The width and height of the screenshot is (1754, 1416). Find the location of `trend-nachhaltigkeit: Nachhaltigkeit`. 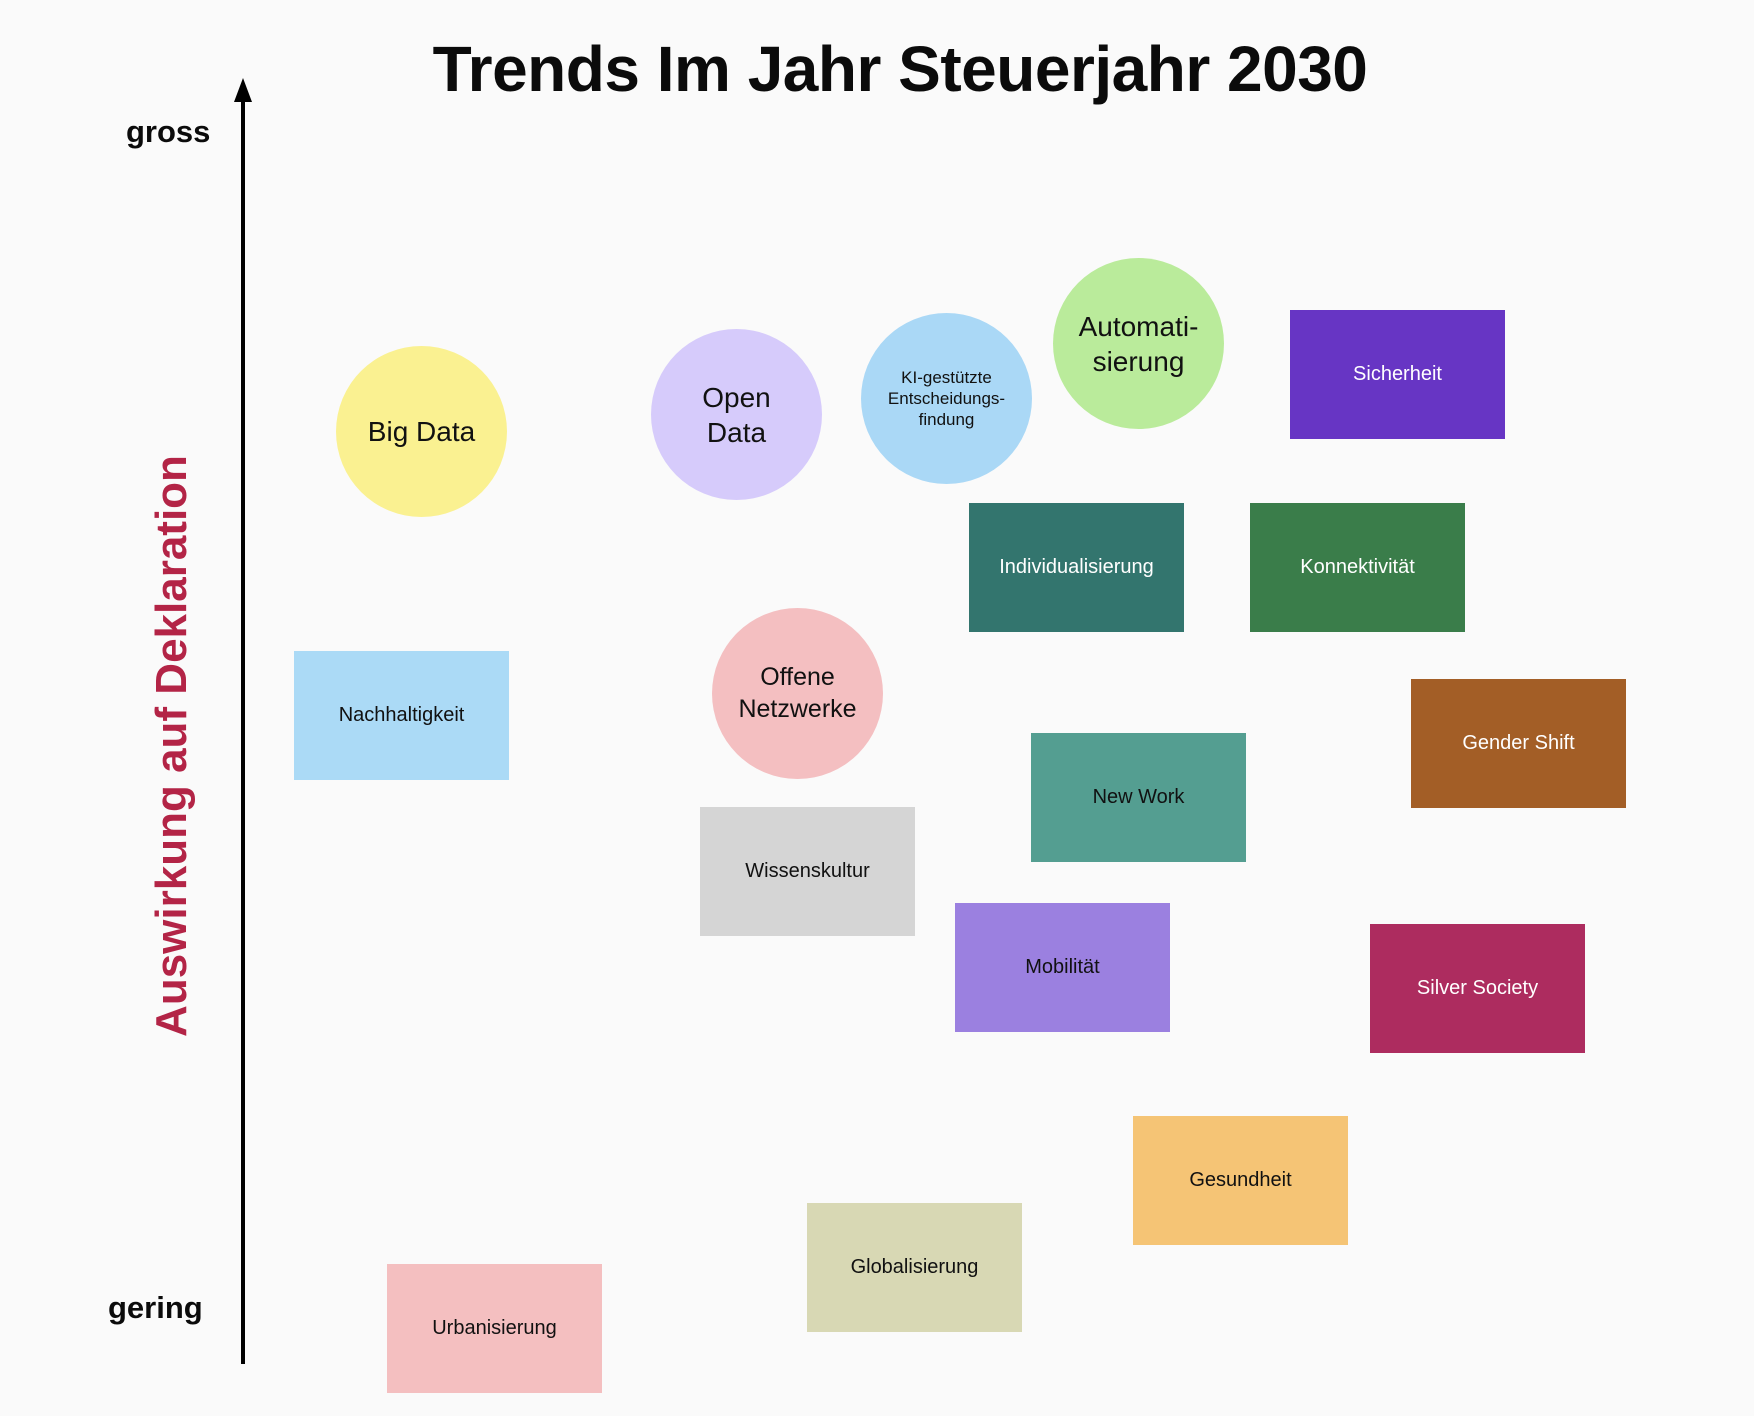

trend-nachhaltigkeit: Nachhaltigkeit is located at coordinates (401, 715).